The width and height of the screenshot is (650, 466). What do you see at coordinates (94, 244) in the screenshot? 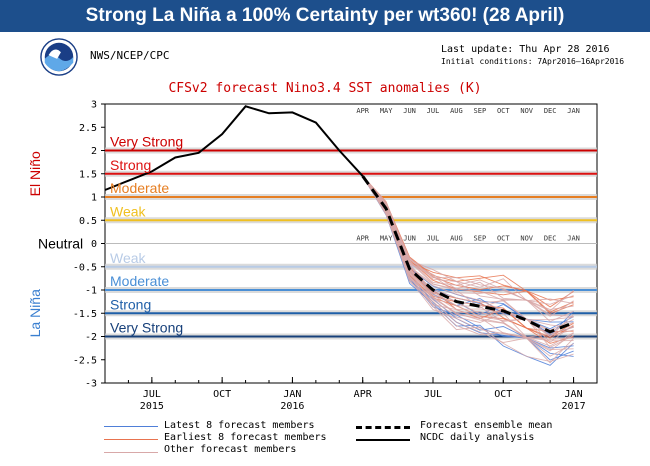
I see `y-tick-label: 0` at bounding box center [94, 244].